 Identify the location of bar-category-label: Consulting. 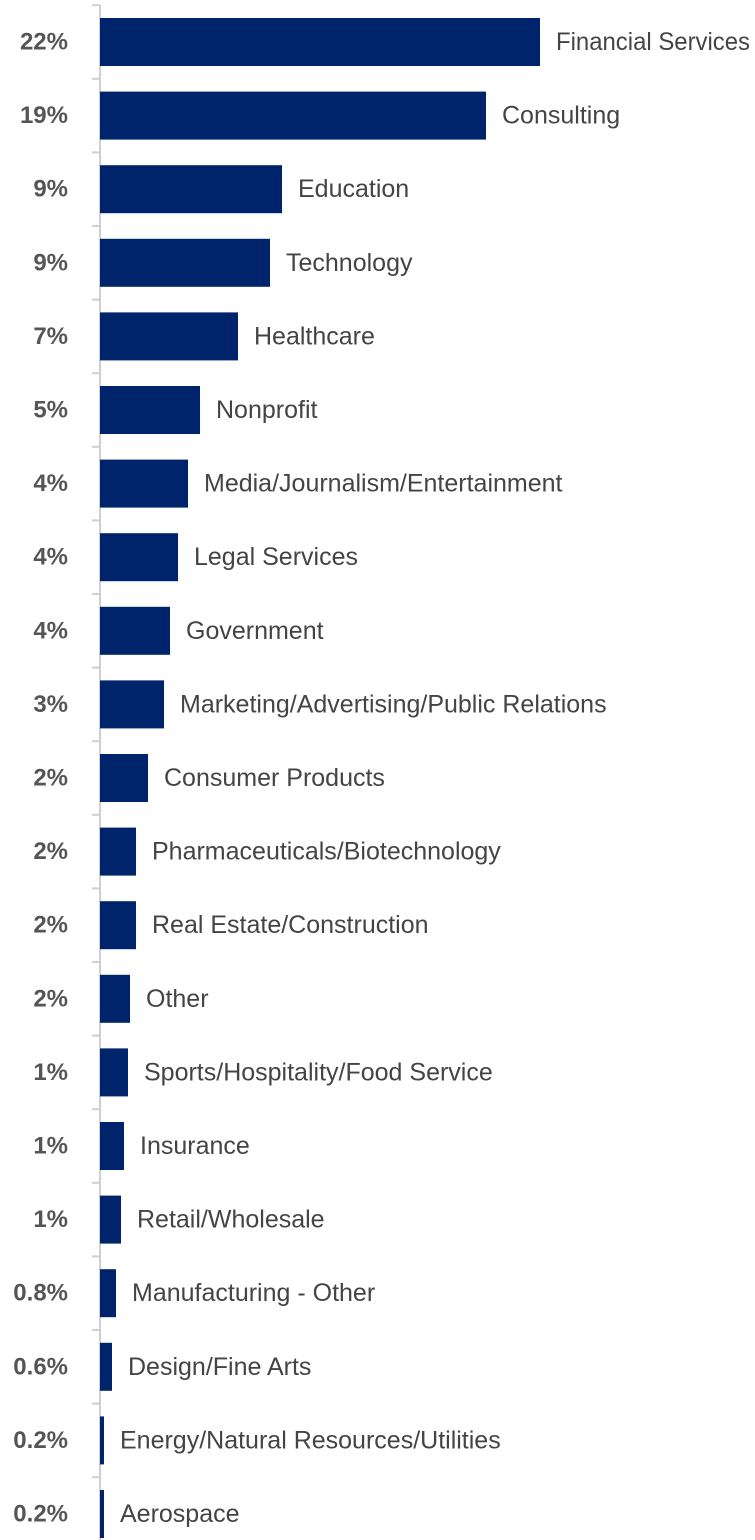
(561, 116).